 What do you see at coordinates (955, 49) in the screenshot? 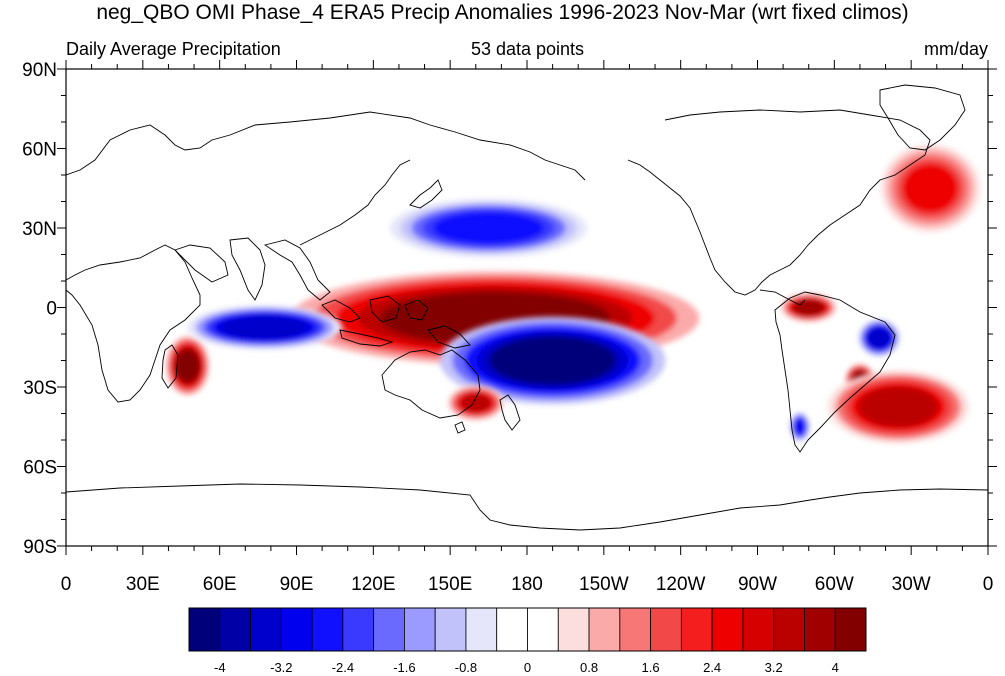
I see `subtitle-right: mm/day` at bounding box center [955, 49].